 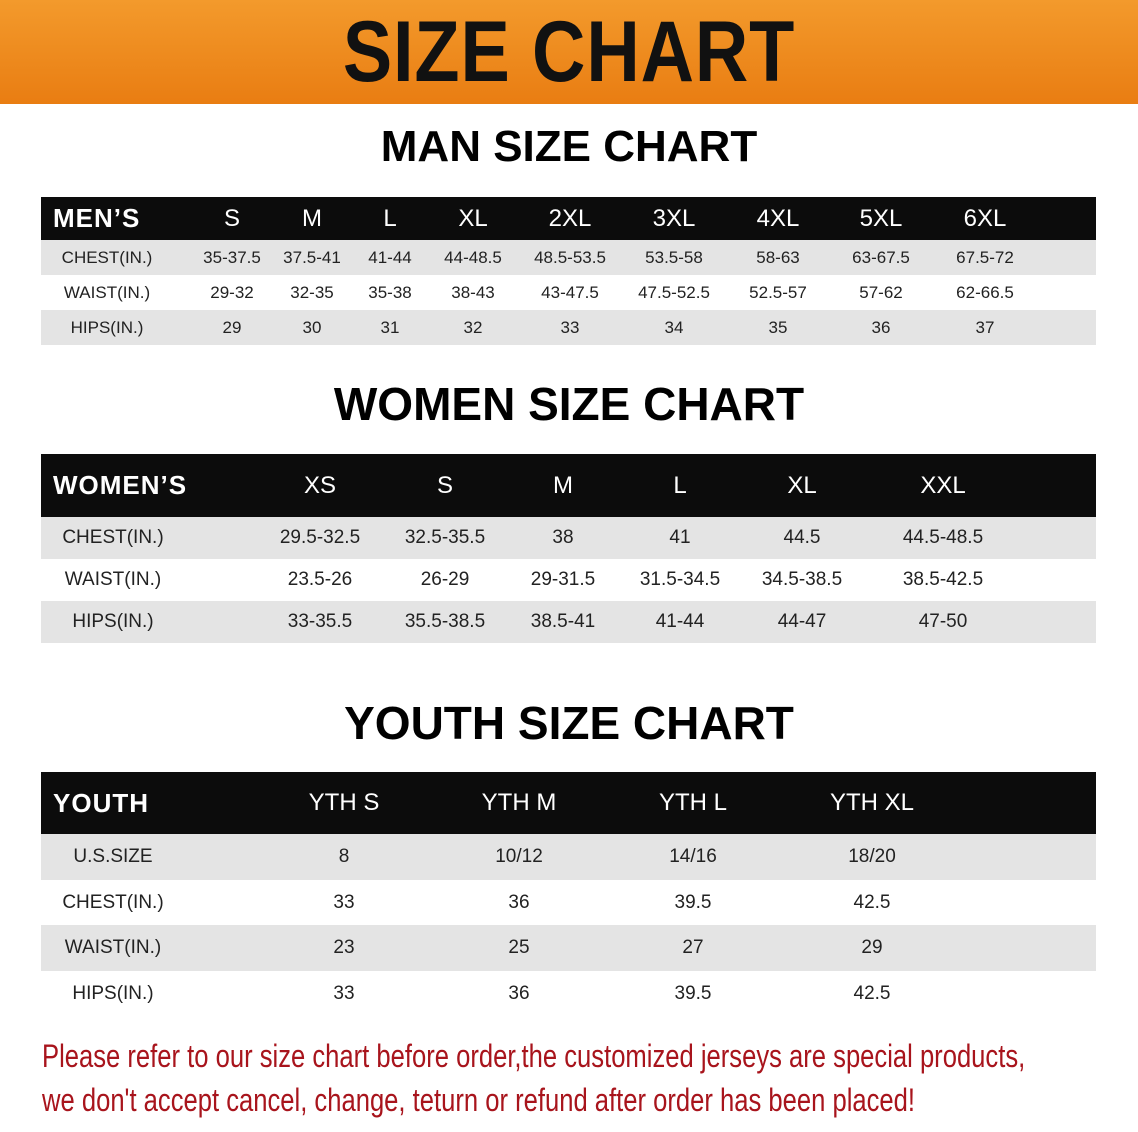 I want to click on size-header-yth-s: YTH S, so click(x=344, y=802).